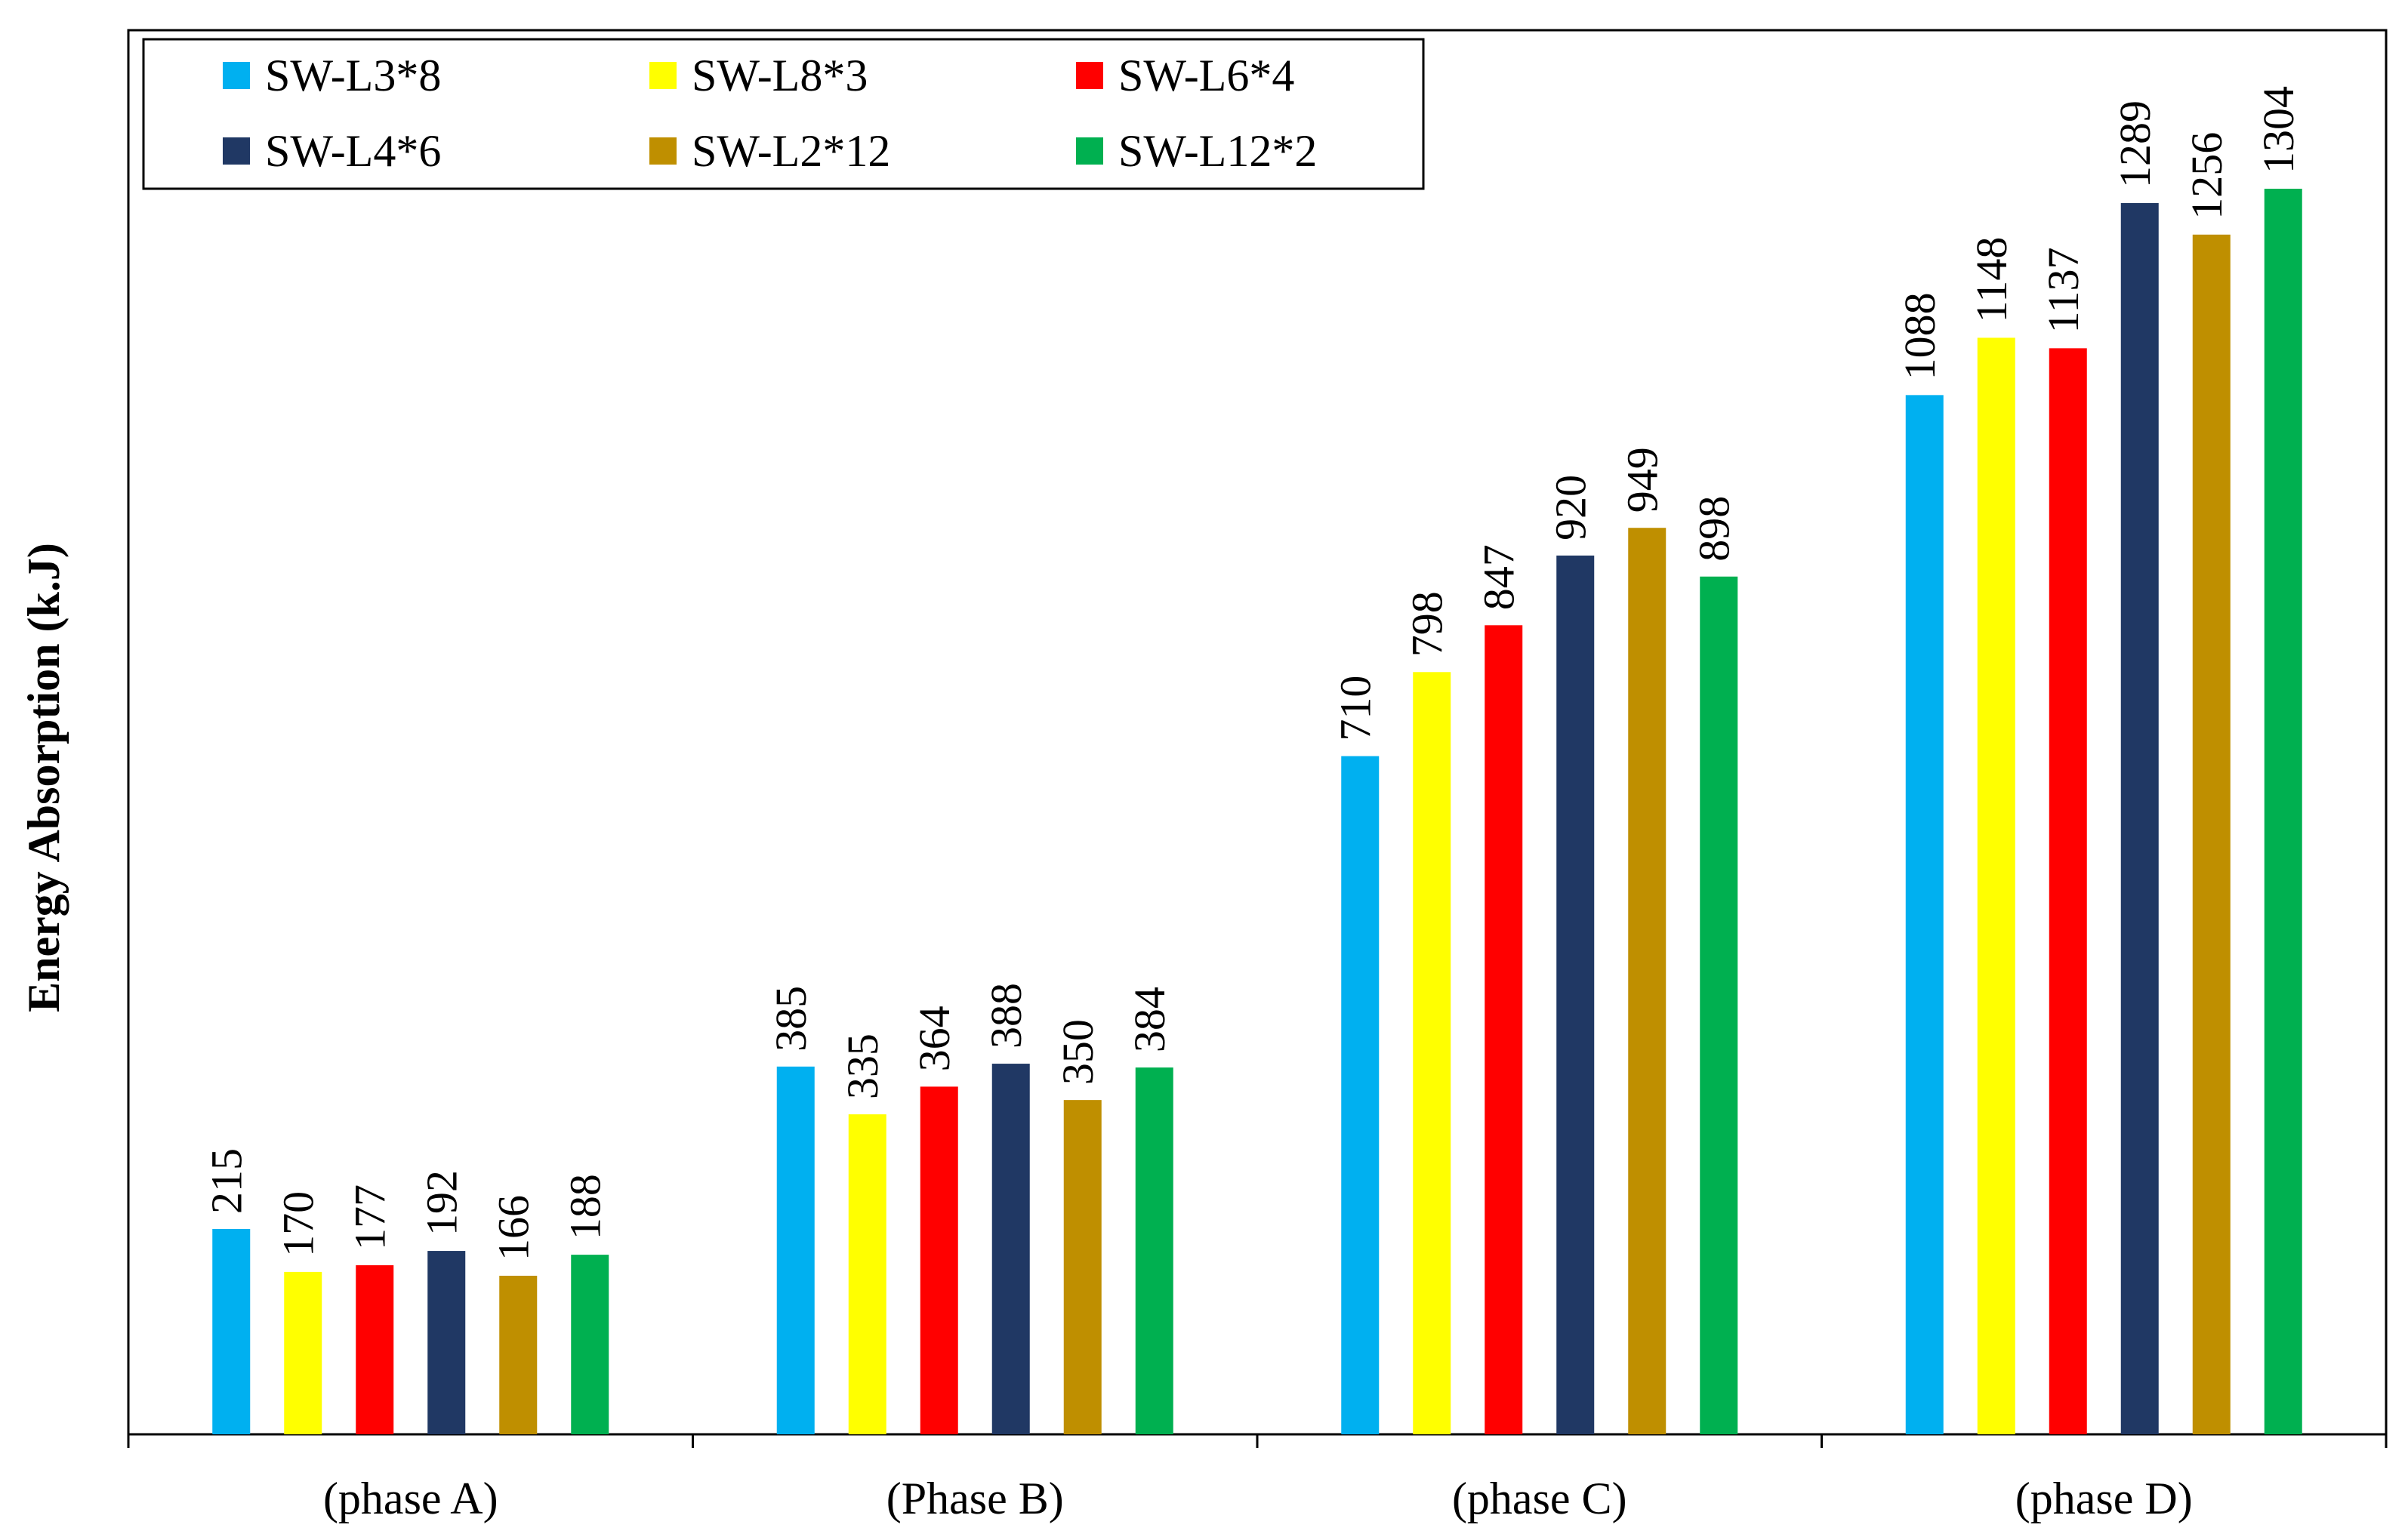 This screenshot has height=1540, width=2408. What do you see at coordinates (1360, 1095) in the screenshot?
I see `bar-SW-L3*8-(phase C)` at bounding box center [1360, 1095].